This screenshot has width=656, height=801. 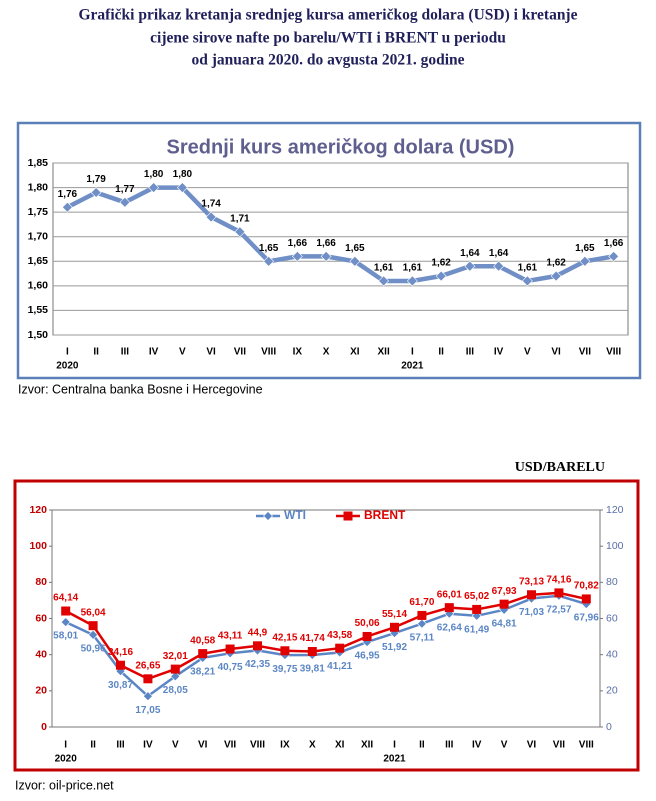 I want to click on data-label: 1,76, so click(x=68, y=194).